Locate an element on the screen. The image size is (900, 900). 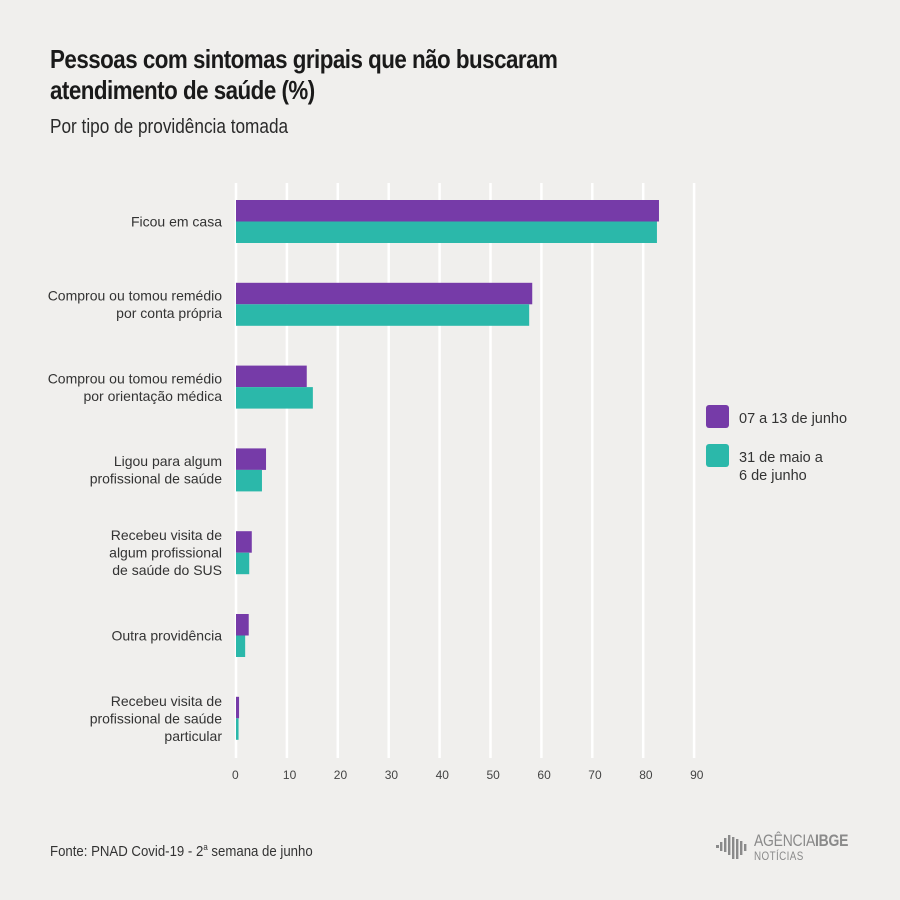
legend-label-2: 31 de maio a 6 de junho is located at coordinates (781, 467).